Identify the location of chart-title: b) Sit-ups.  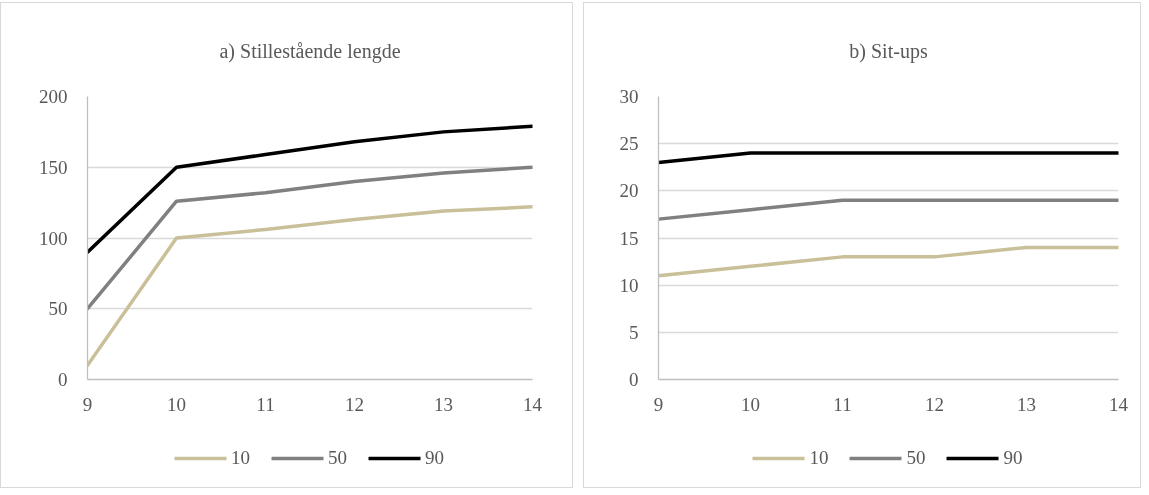
(888, 51).